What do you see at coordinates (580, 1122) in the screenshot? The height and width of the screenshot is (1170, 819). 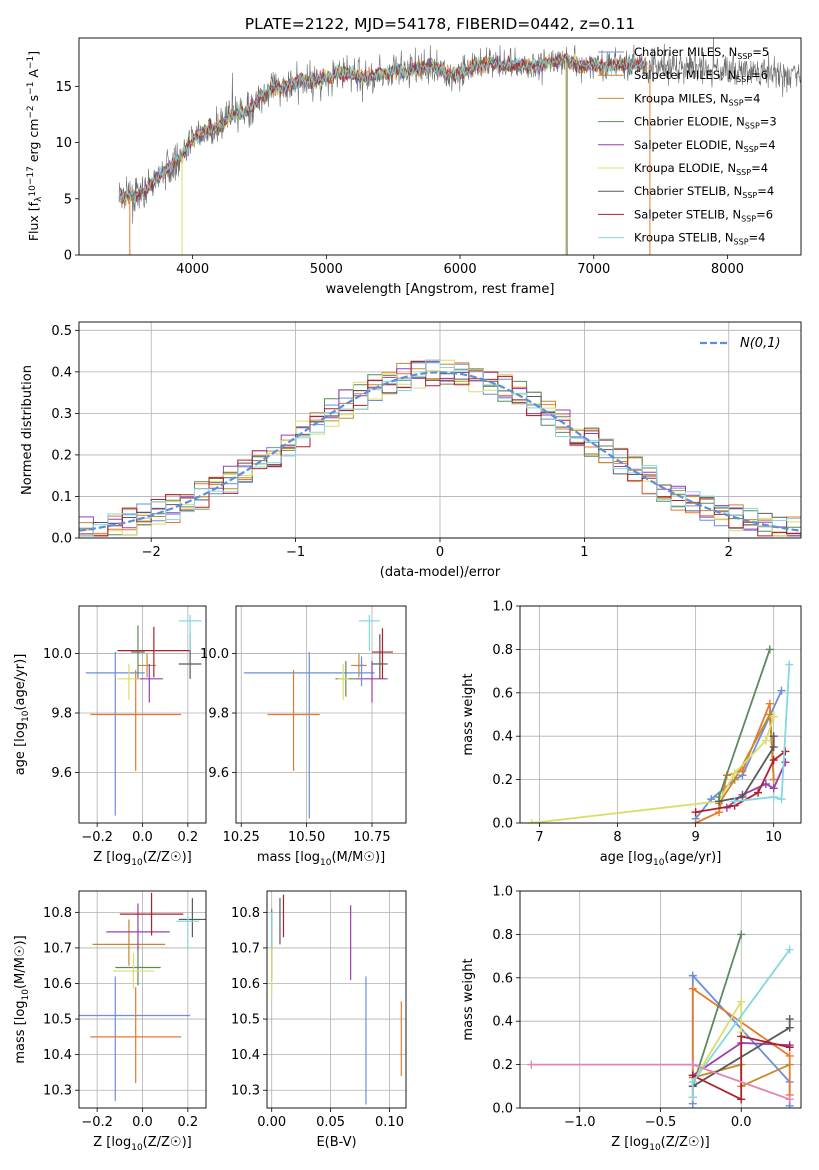 I see `x-tick-label: −1.0` at bounding box center [580, 1122].